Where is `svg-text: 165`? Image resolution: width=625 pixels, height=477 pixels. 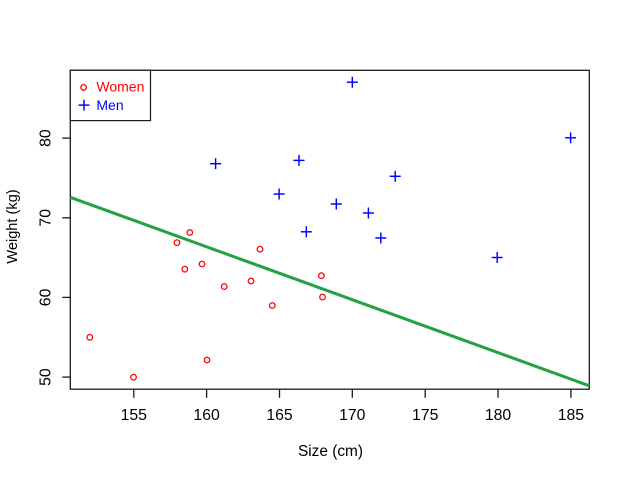
svg-text: 165 is located at coordinates (279, 415).